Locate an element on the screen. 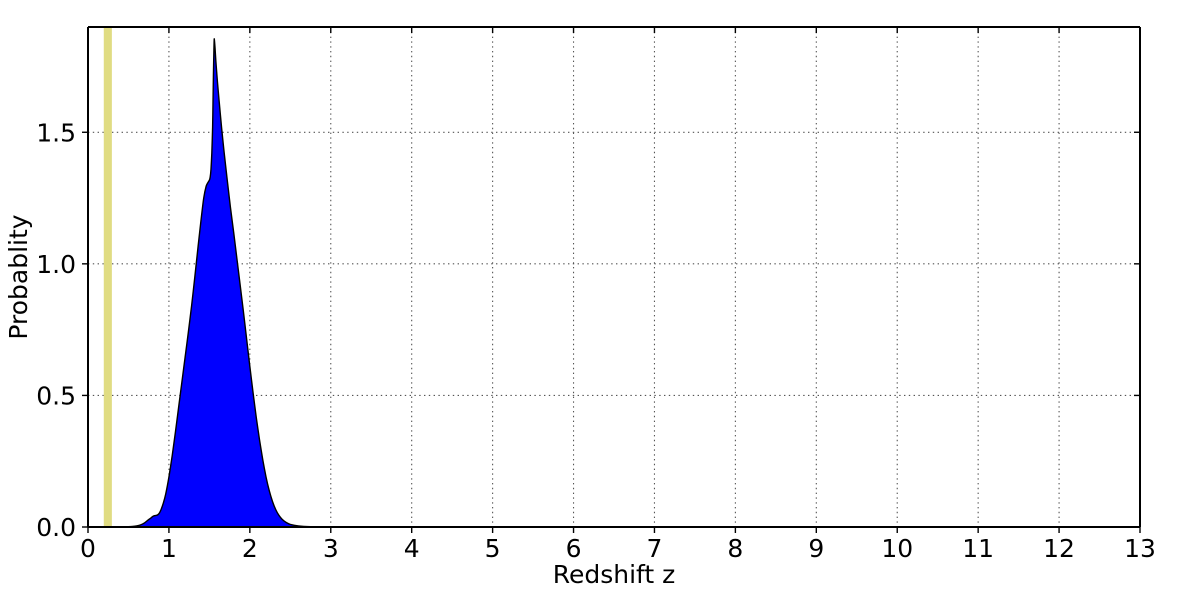 This screenshot has height=600, width=1200. y-tick-label: 1.0 is located at coordinates (56, 264).